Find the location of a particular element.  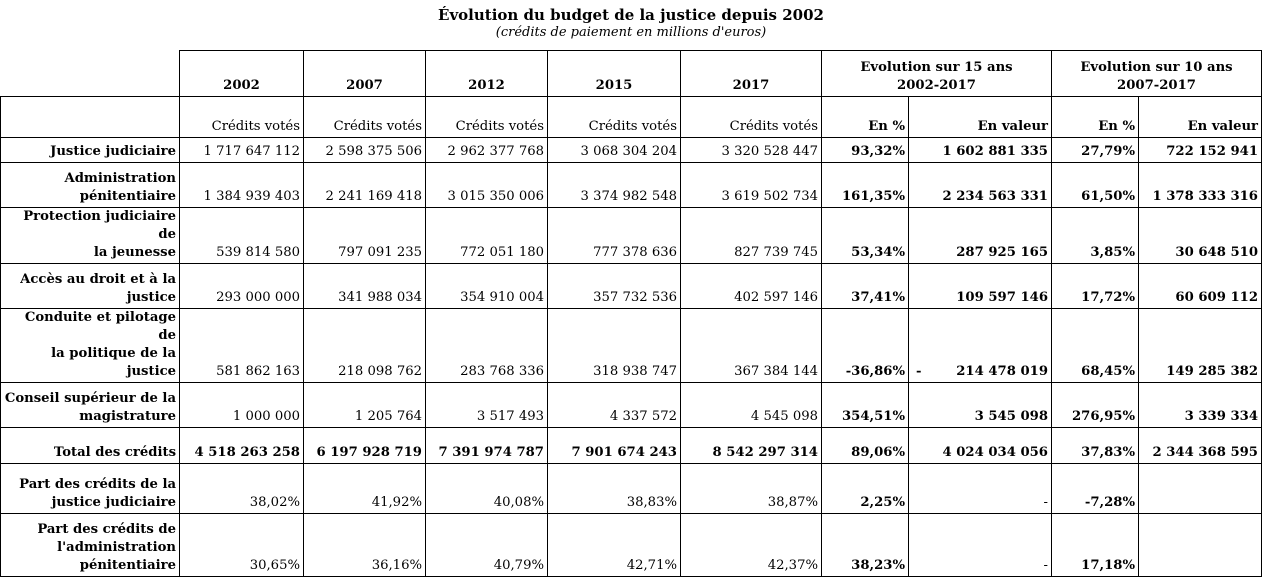

evolution-15-value-cell: 3 545 098 is located at coordinates (980, 405).